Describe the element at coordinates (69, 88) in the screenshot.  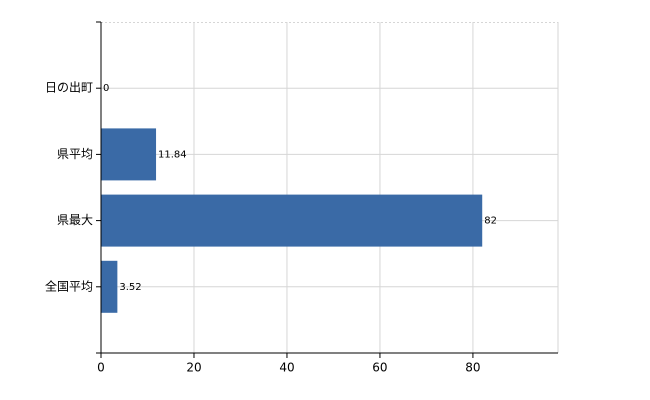
I see `y-tick-label: 日の出町` at that location.